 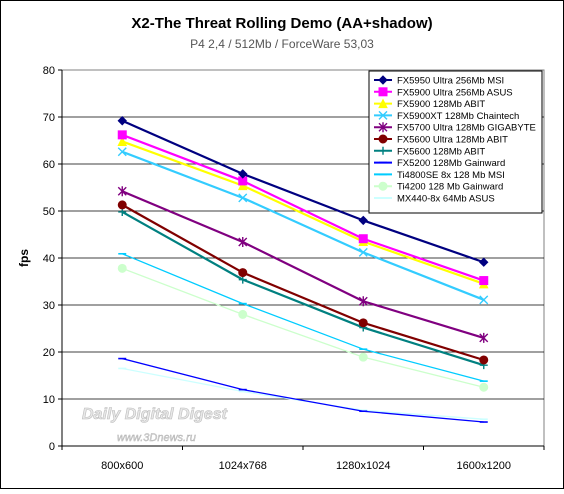 What do you see at coordinates (282, 44) in the screenshot?
I see `chart-subtitle: P4 2,4 / 512Mb / ForceWare 53,03` at bounding box center [282, 44].